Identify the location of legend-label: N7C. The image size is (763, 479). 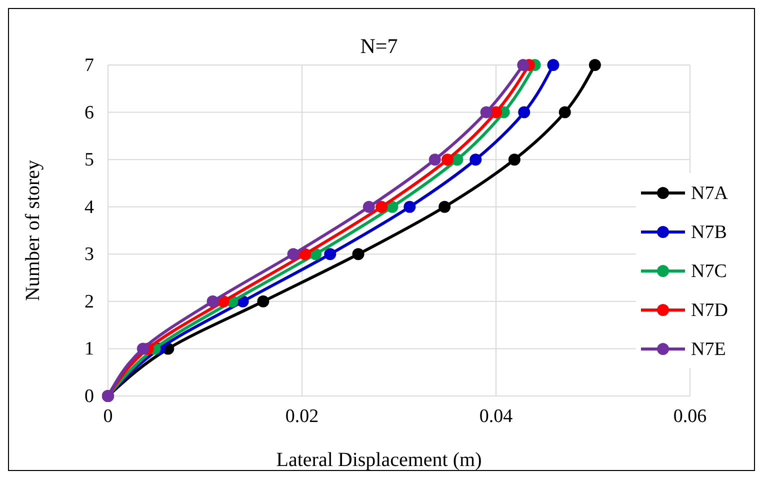
(709, 271).